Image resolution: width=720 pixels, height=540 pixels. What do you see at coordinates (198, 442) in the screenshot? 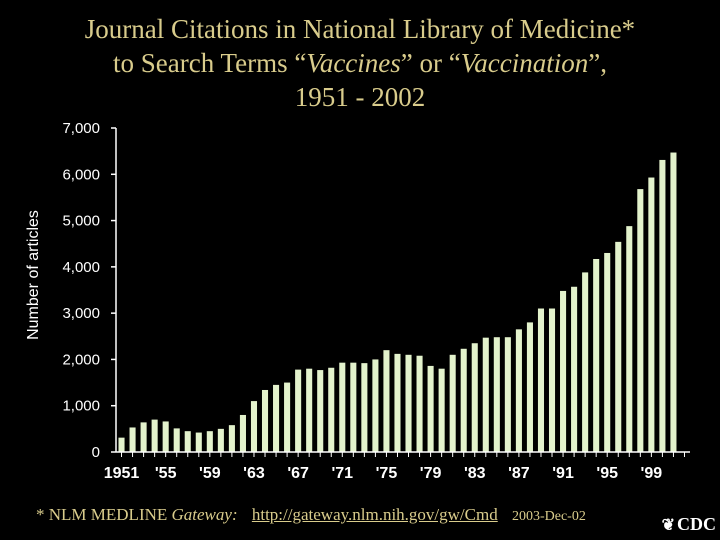
I see `bar-1958` at bounding box center [198, 442].